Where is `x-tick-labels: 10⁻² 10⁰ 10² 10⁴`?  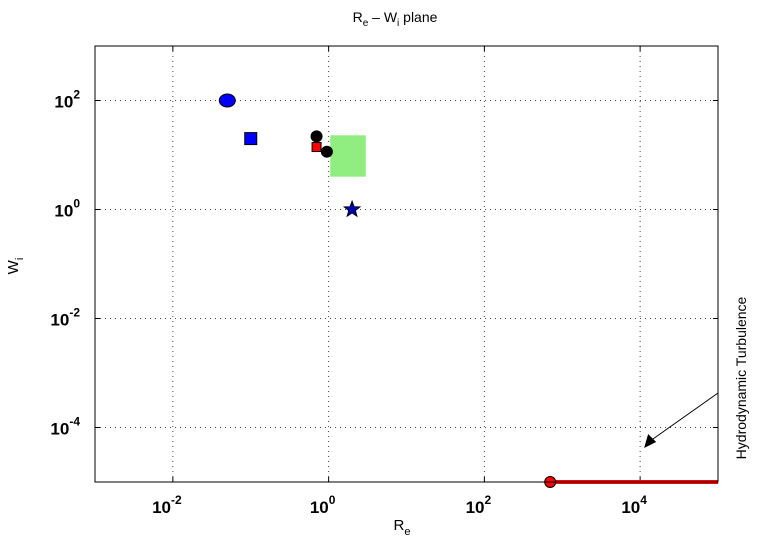 x-tick-labels: 10⁻² 10⁰ 10² 10⁴ is located at coordinates (399, 505).